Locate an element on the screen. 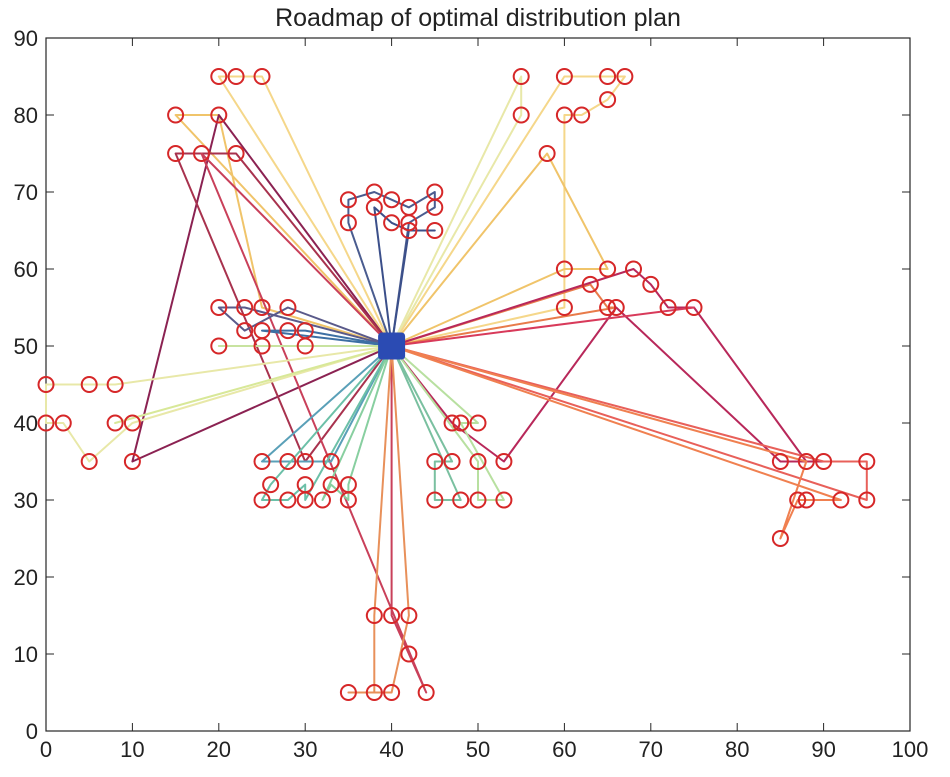  depot-point is located at coordinates (392, 346).